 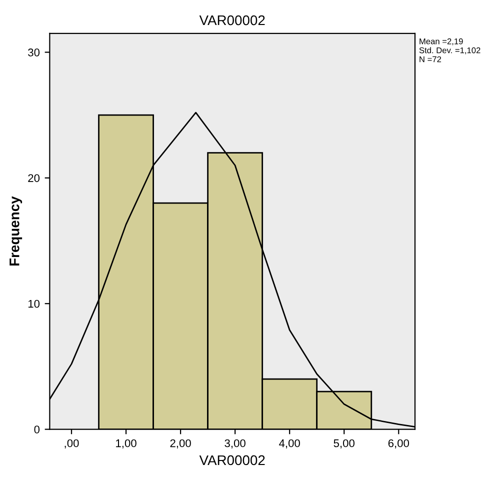 What do you see at coordinates (449, 50) in the screenshot?
I see `text: Mean =2,19 Std. Dev. =1,102 N =72` at bounding box center [449, 50].